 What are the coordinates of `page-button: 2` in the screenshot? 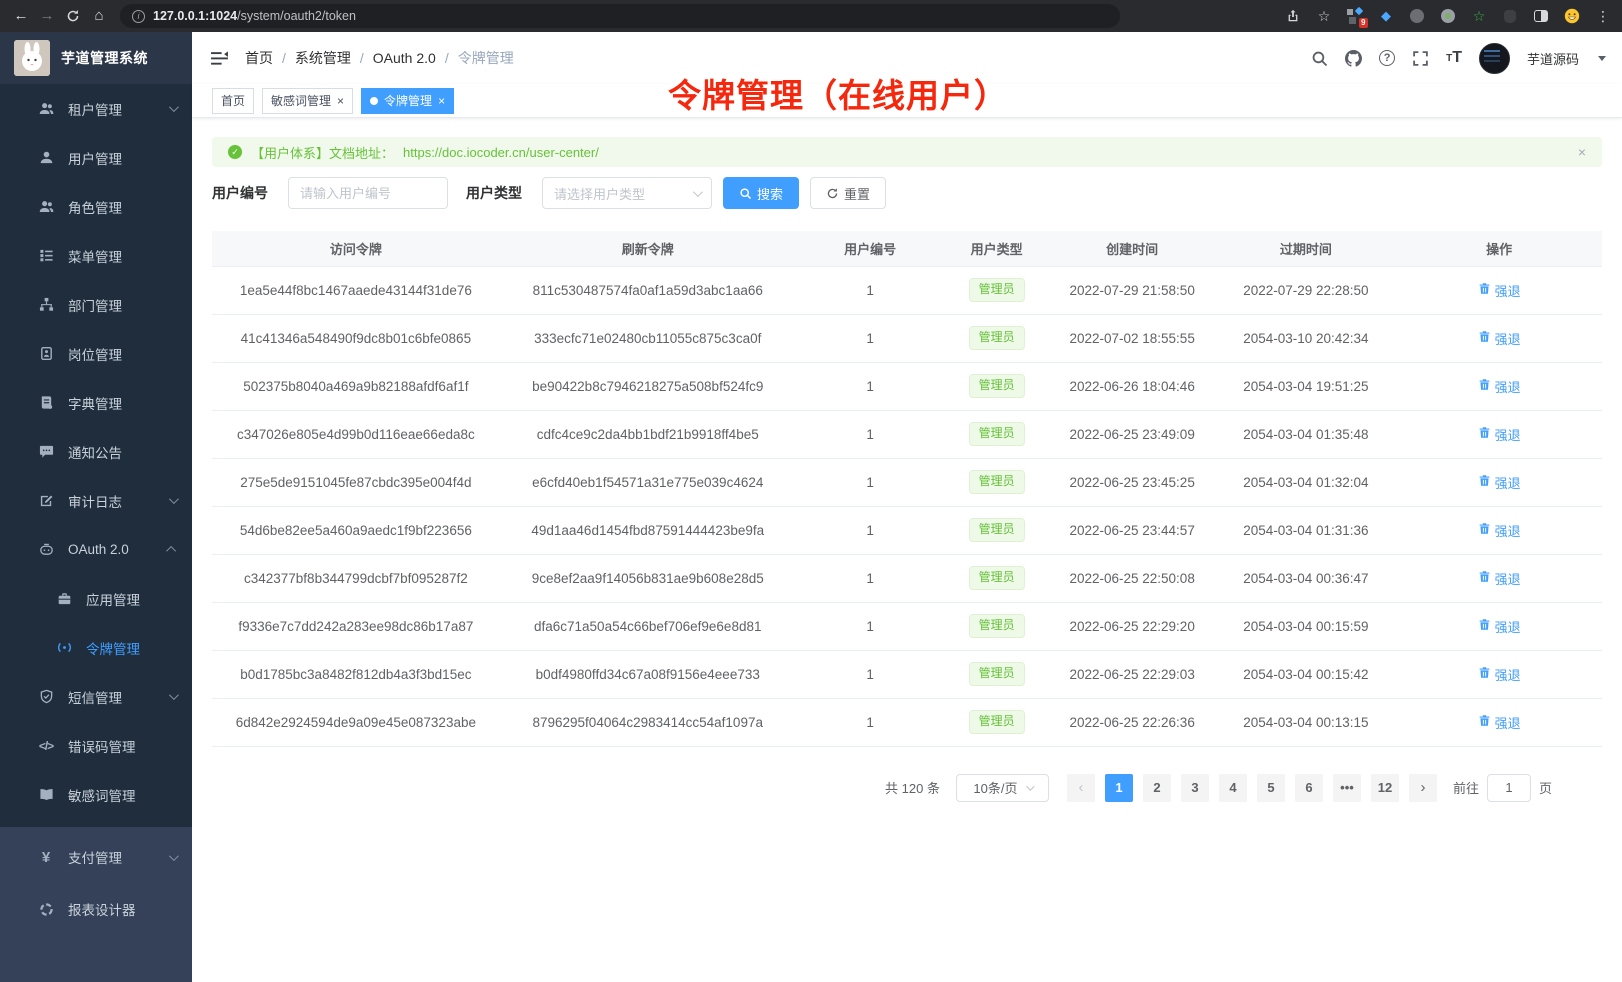 It's located at (1156, 787).